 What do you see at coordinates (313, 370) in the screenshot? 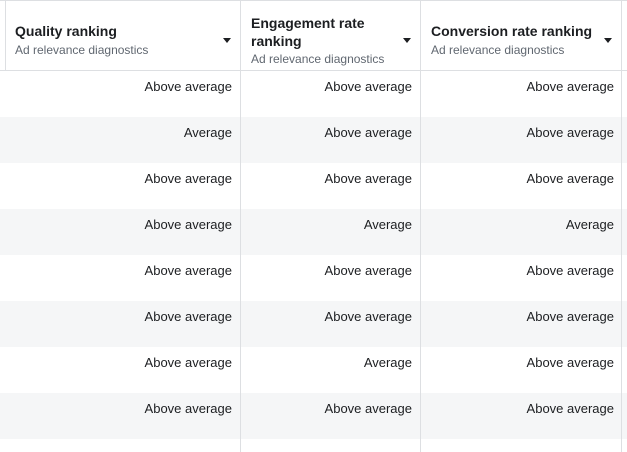
I see `table-row: Above average Average Above average` at bounding box center [313, 370].